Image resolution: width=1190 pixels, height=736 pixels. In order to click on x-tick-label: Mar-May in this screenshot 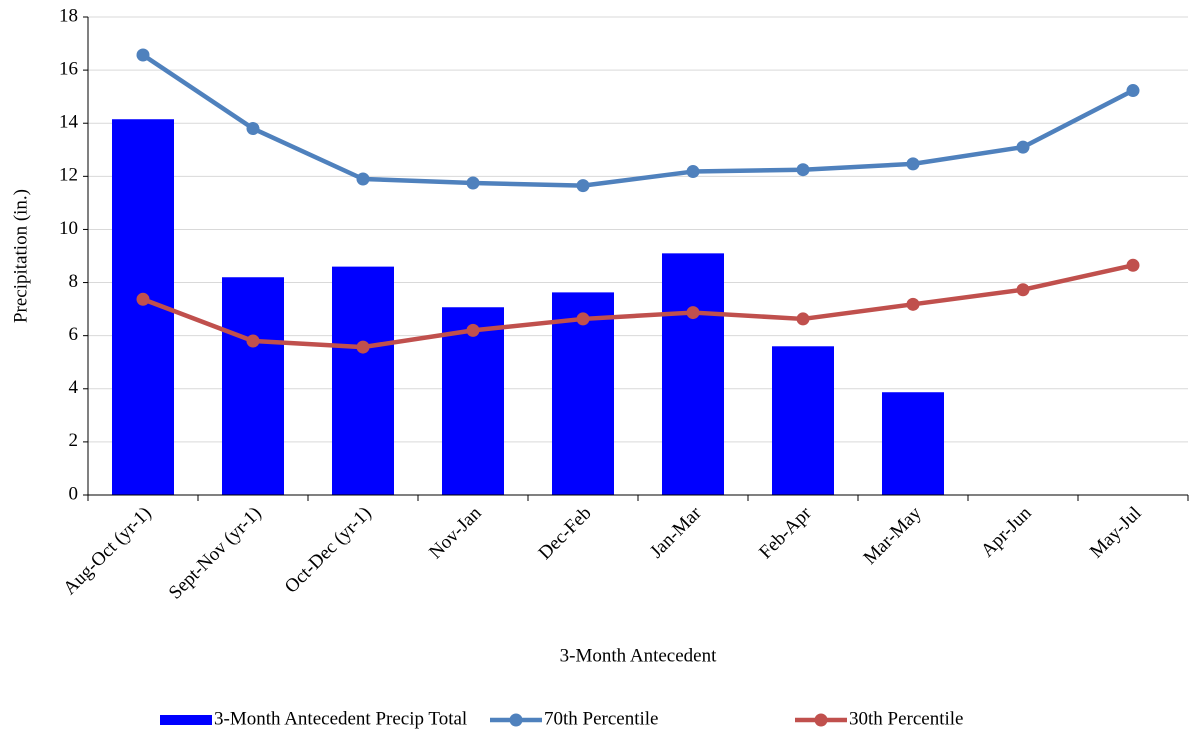, I will do `click(893, 535)`.